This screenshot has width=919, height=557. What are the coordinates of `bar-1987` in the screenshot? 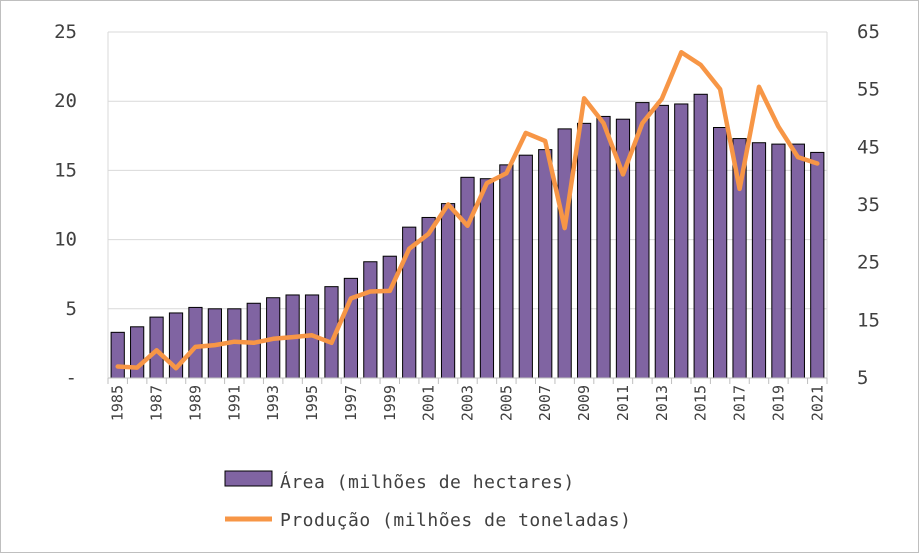 It's located at (156, 347).